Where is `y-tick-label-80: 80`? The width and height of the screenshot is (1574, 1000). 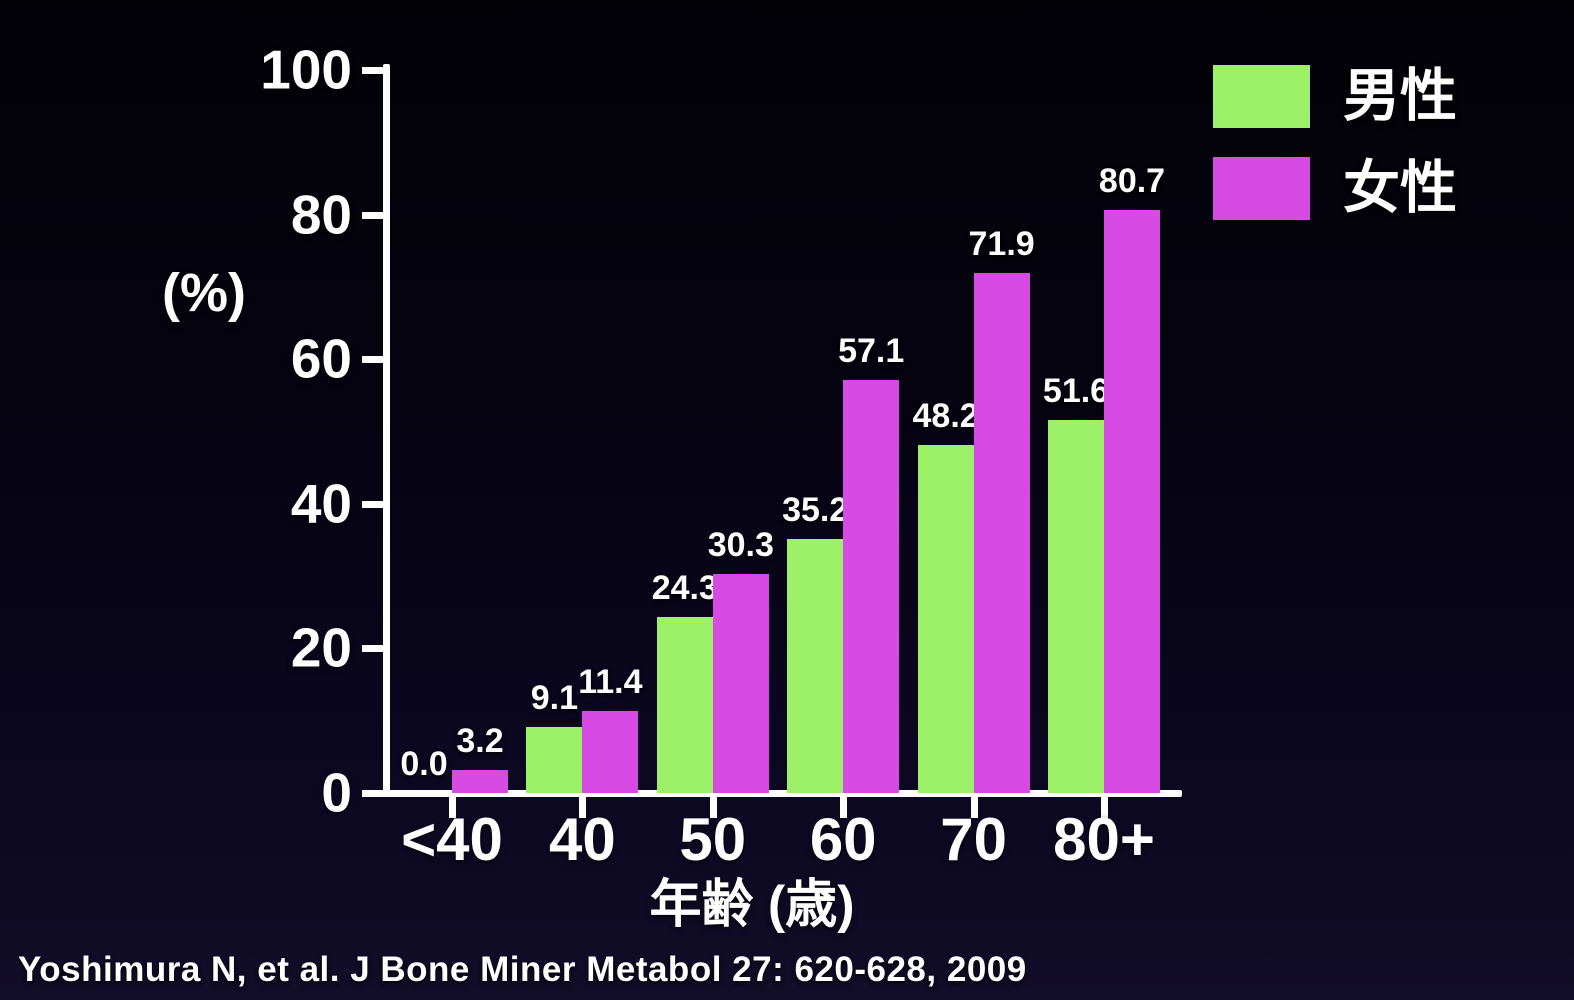
y-tick-label-80: 80 is located at coordinates (321, 214).